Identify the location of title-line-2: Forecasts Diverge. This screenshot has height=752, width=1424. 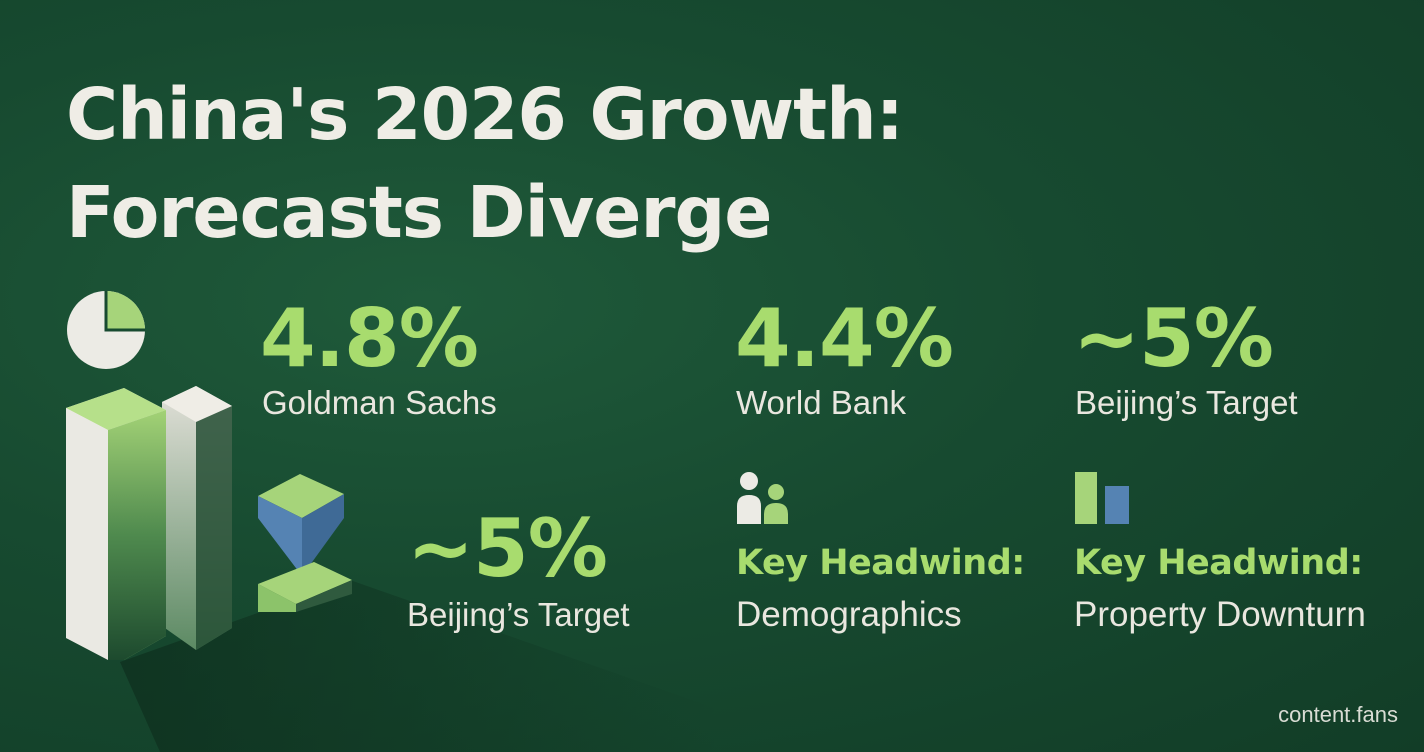
(419, 212).